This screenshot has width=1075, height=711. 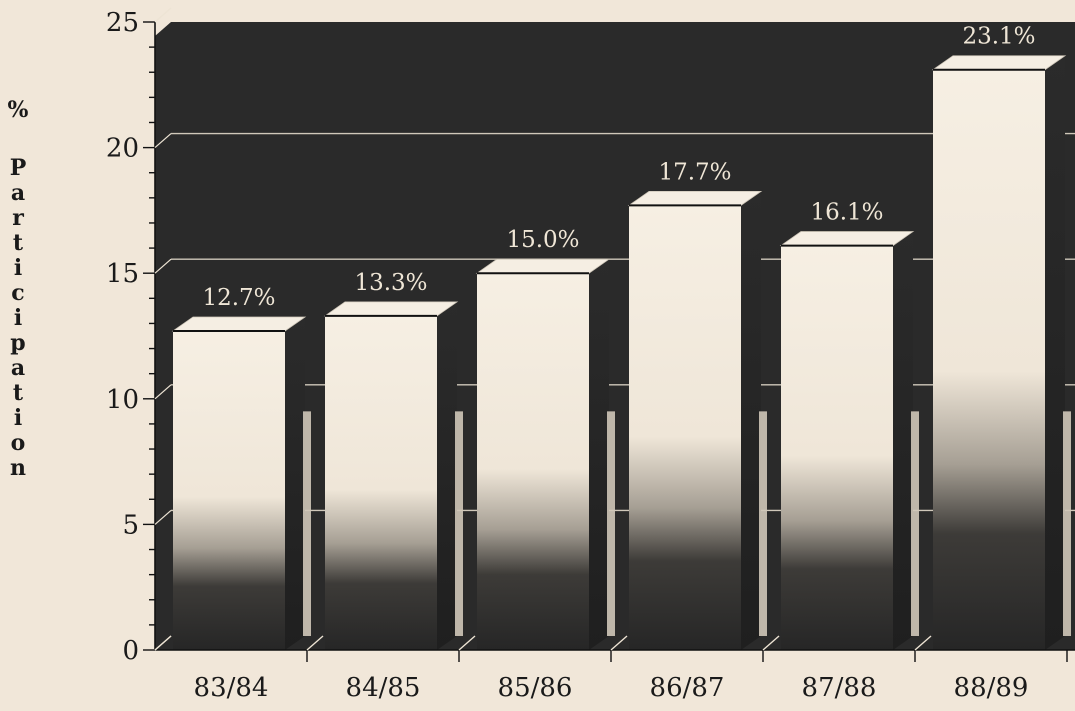 What do you see at coordinates (694, 172) in the screenshot?
I see `data-label-86-87: 17.7%` at bounding box center [694, 172].